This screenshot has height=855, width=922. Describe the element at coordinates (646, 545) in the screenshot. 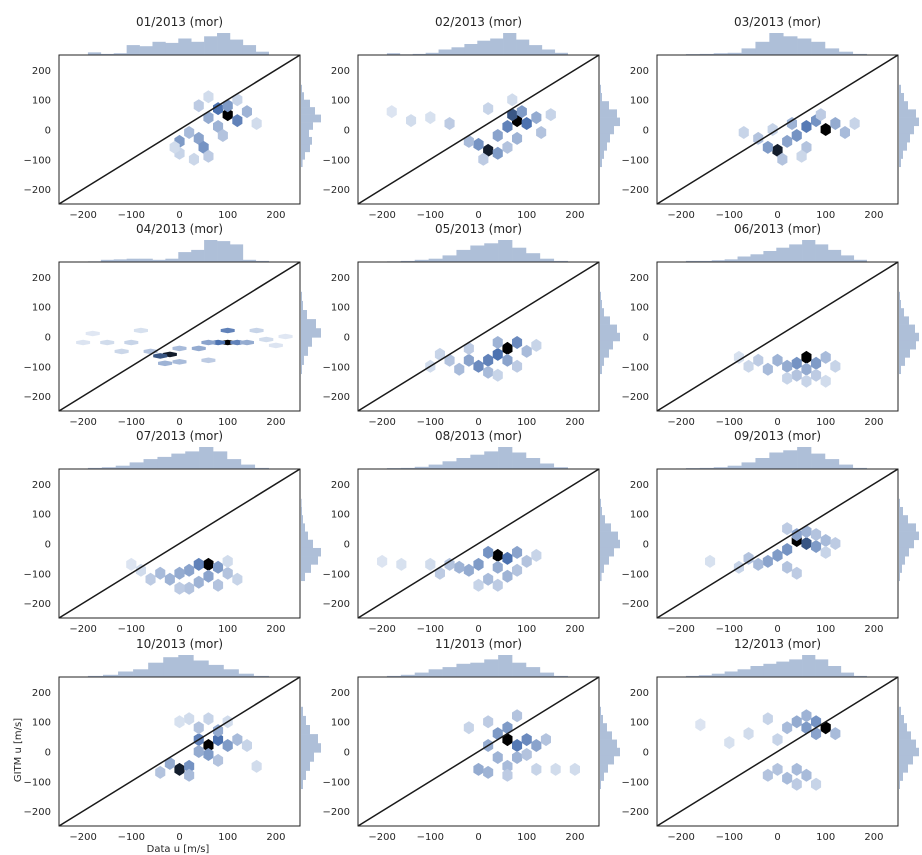

I see `y-tick-label: 0` at that location.